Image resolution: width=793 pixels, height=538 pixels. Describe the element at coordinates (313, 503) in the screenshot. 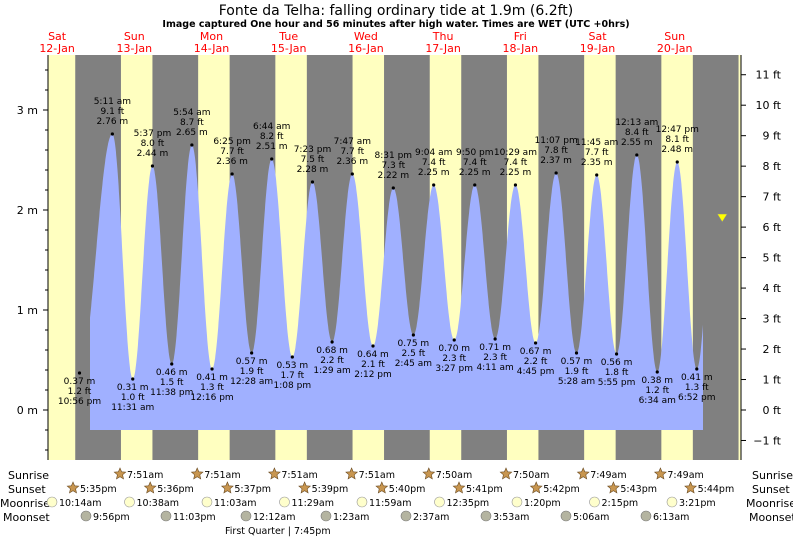

I see `moonrise-time: 11:29am` at that location.